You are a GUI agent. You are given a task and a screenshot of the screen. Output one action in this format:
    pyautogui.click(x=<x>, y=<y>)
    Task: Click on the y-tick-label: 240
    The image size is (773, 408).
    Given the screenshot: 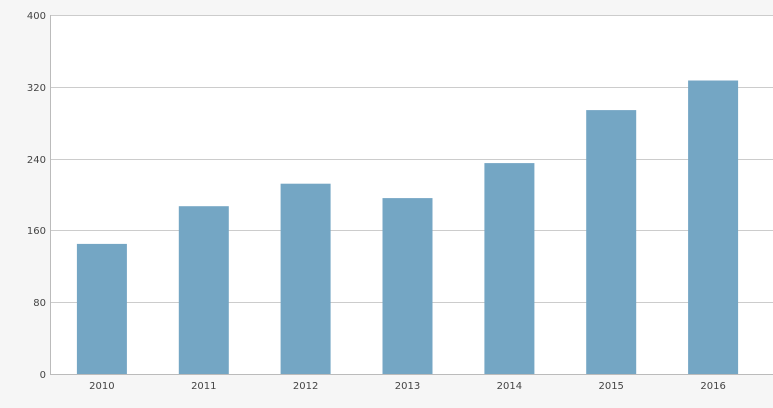 What is the action you would take?
    pyautogui.click(x=36, y=160)
    